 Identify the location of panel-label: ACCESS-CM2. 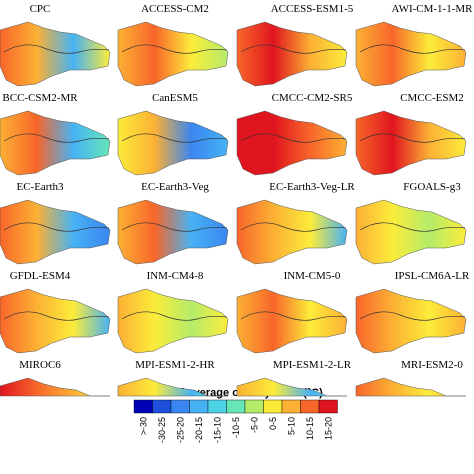
(175, 9).